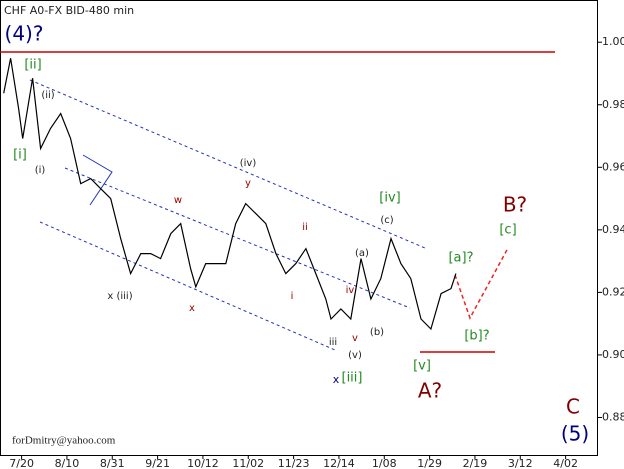  What do you see at coordinates (386, 220) in the screenshot?
I see `wave-label: (c)` at bounding box center [386, 220].